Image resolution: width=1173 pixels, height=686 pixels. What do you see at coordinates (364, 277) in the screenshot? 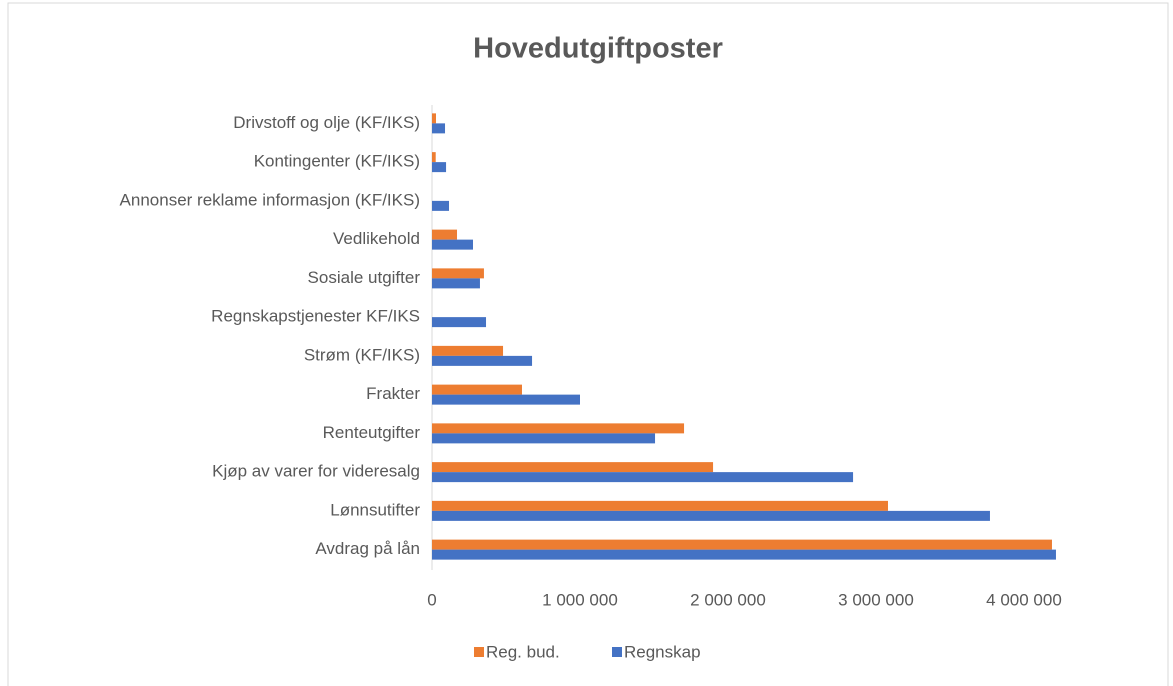
I see `y-tick-label: Sosiale utgifter` at bounding box center [364, 277].